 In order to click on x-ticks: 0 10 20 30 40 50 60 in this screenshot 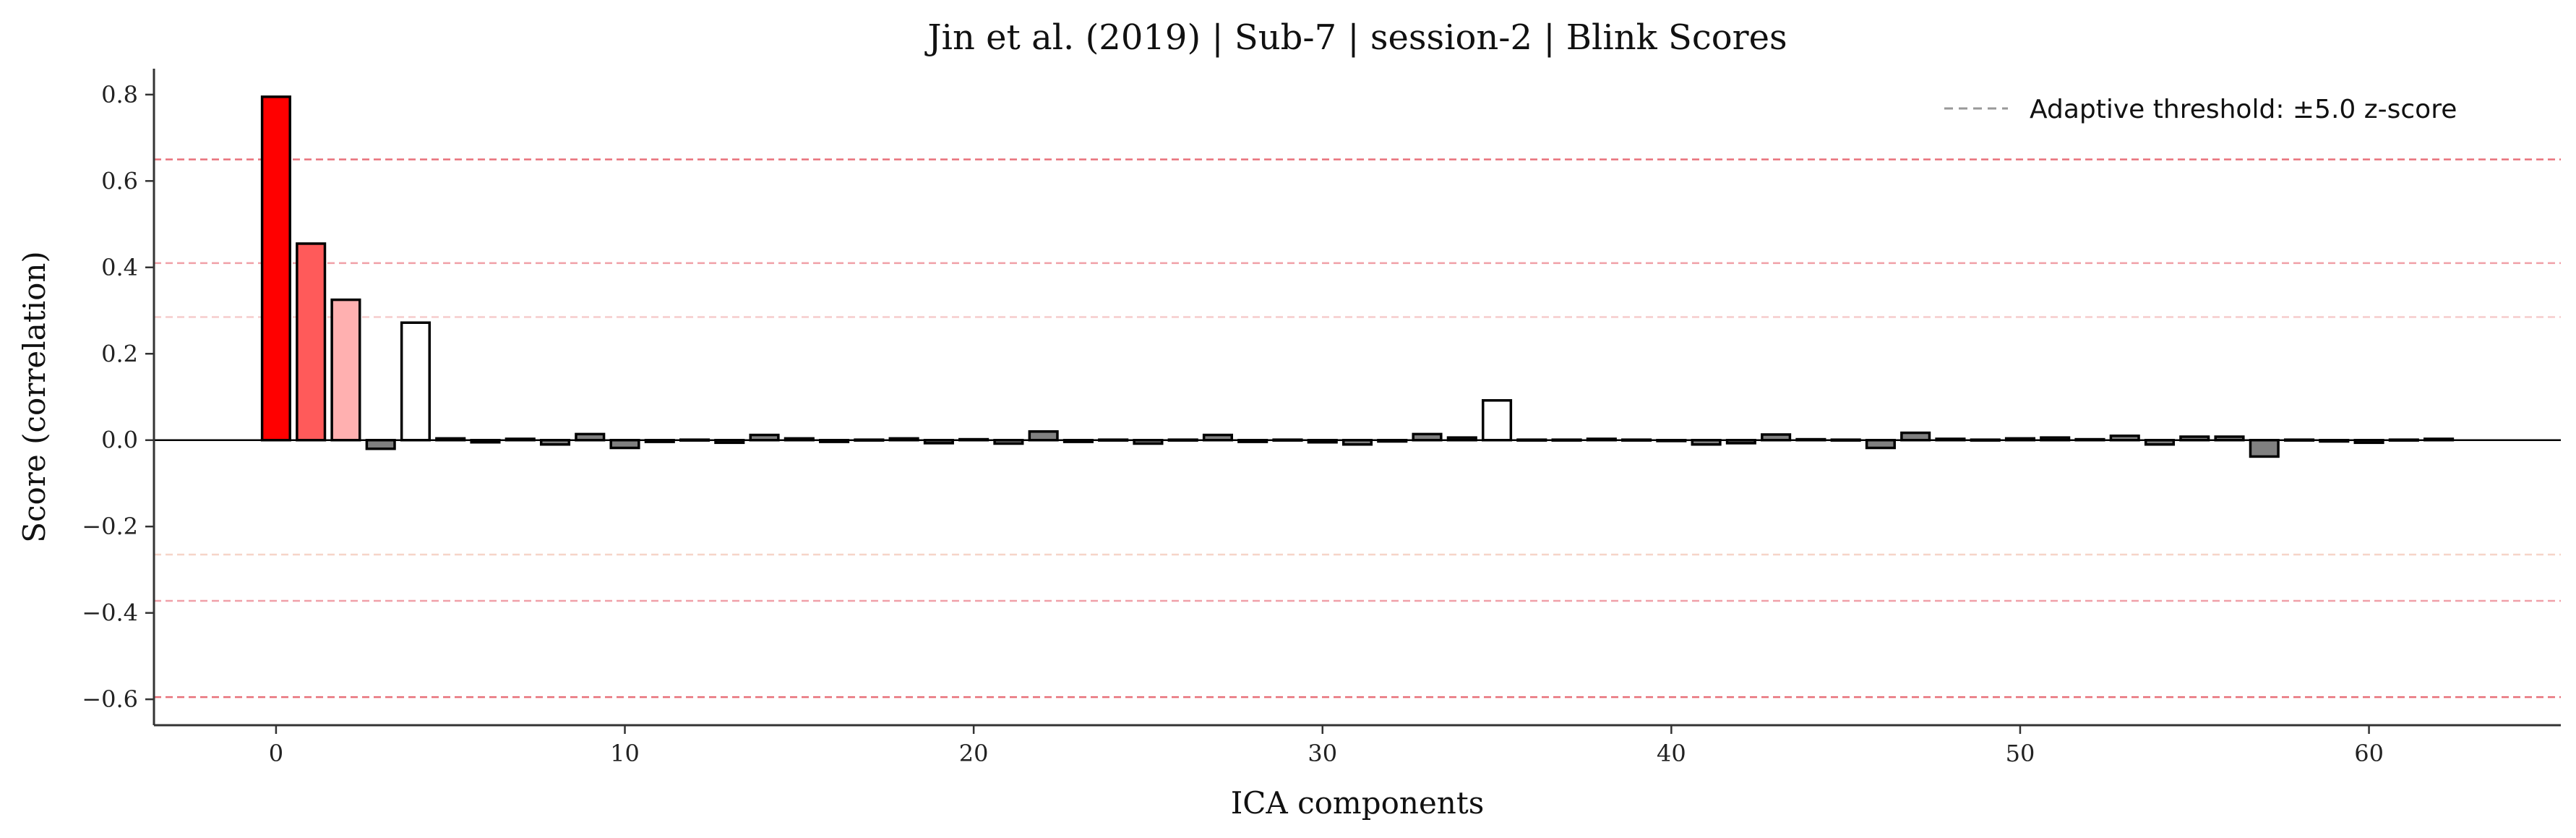, I will do `click(1327, 746)`.